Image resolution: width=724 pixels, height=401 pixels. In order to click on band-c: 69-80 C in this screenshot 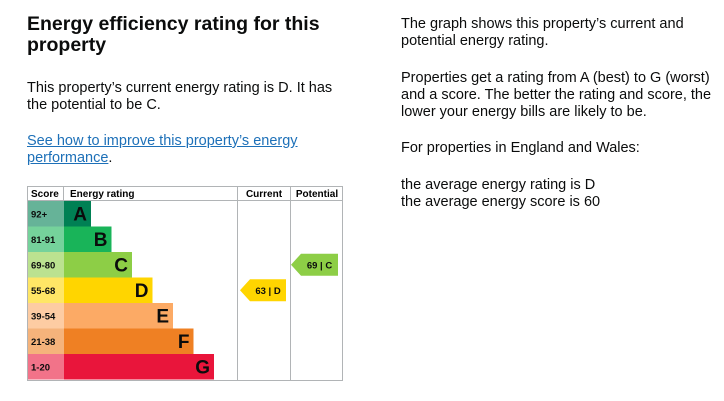, I will do `click(80, 265)`.